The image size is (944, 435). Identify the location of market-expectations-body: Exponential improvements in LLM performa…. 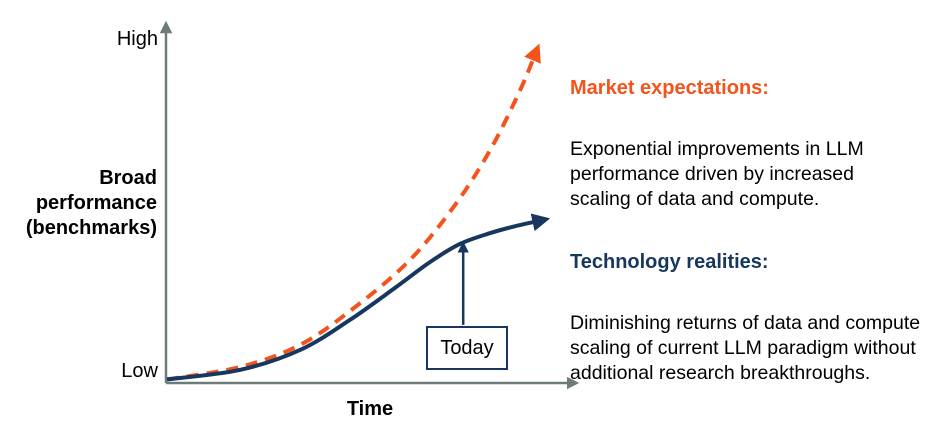
(717, 174).